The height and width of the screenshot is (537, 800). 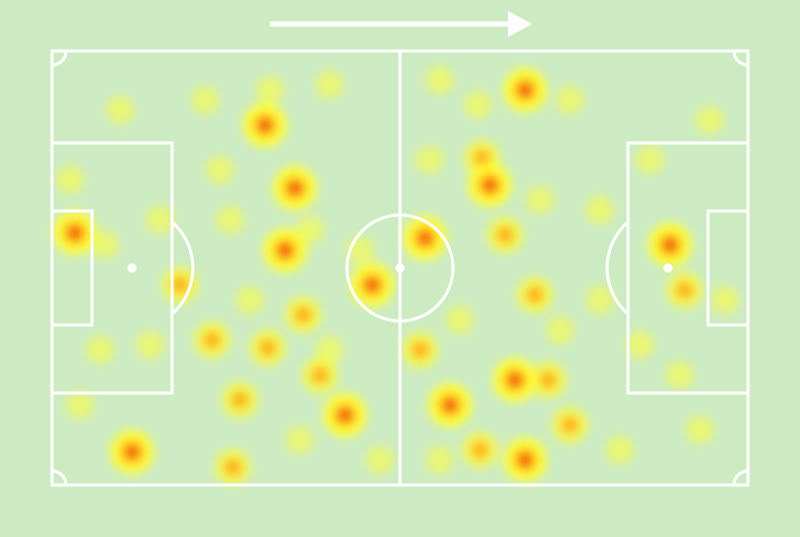 I want to click on center-circle, so click(x=400, y=268).